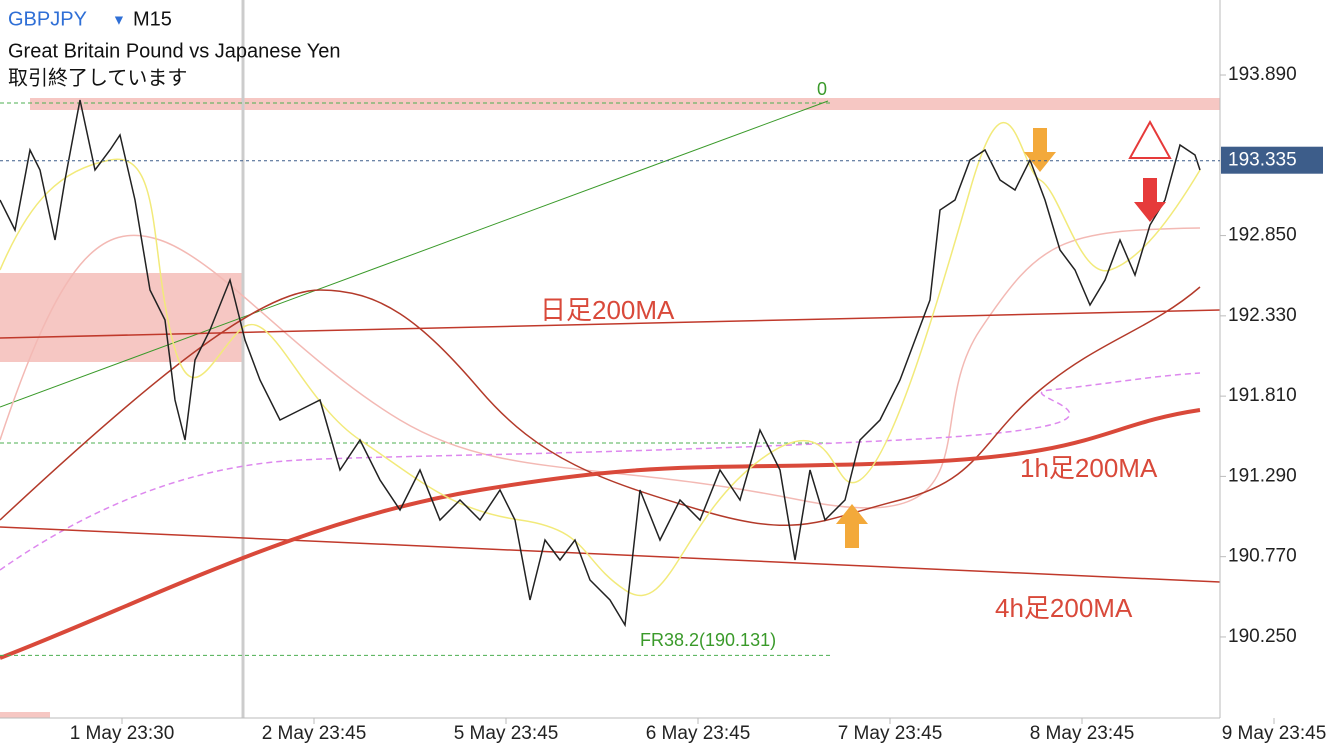 The height and width of the screenshot is (750, 1334). Describe the element at coordinates (1089, 468) in the screenshot. I see `h1-ma-label: 1h足200MA` at that location.